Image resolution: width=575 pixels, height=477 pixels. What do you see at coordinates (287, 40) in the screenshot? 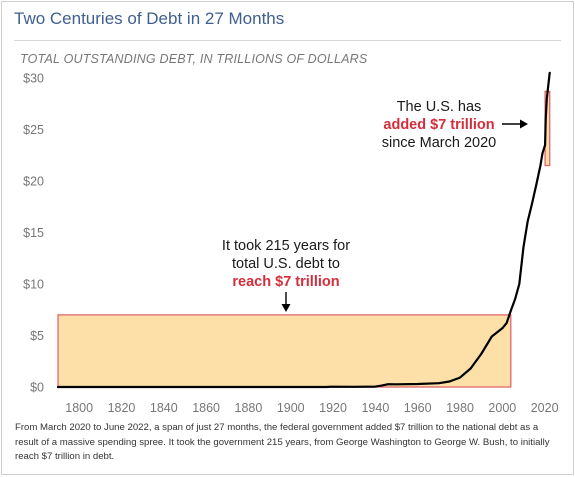
I see `title-divider` at bounding box center [287, 40].